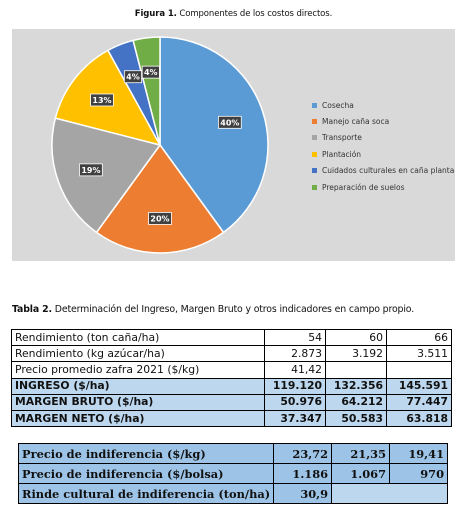 This screenshot has width=467, height=511. I want to click on table-cell: 3.511, so click(419, 354).